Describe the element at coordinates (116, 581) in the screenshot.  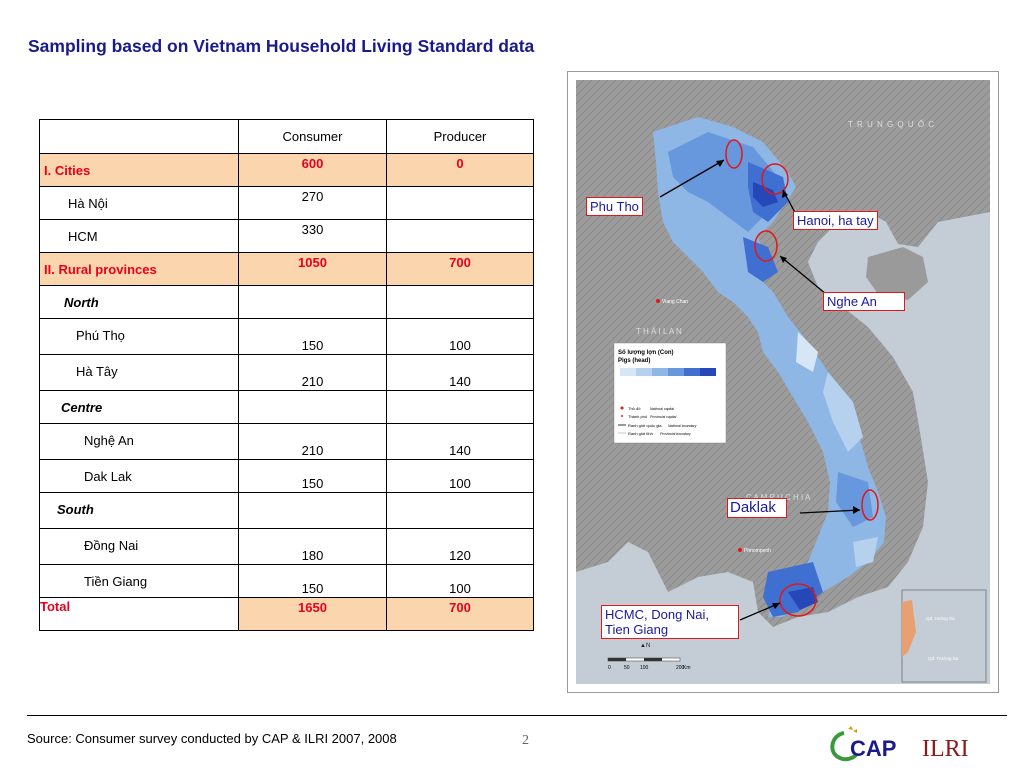
I see `row-label: Tiền Giang` at that location.